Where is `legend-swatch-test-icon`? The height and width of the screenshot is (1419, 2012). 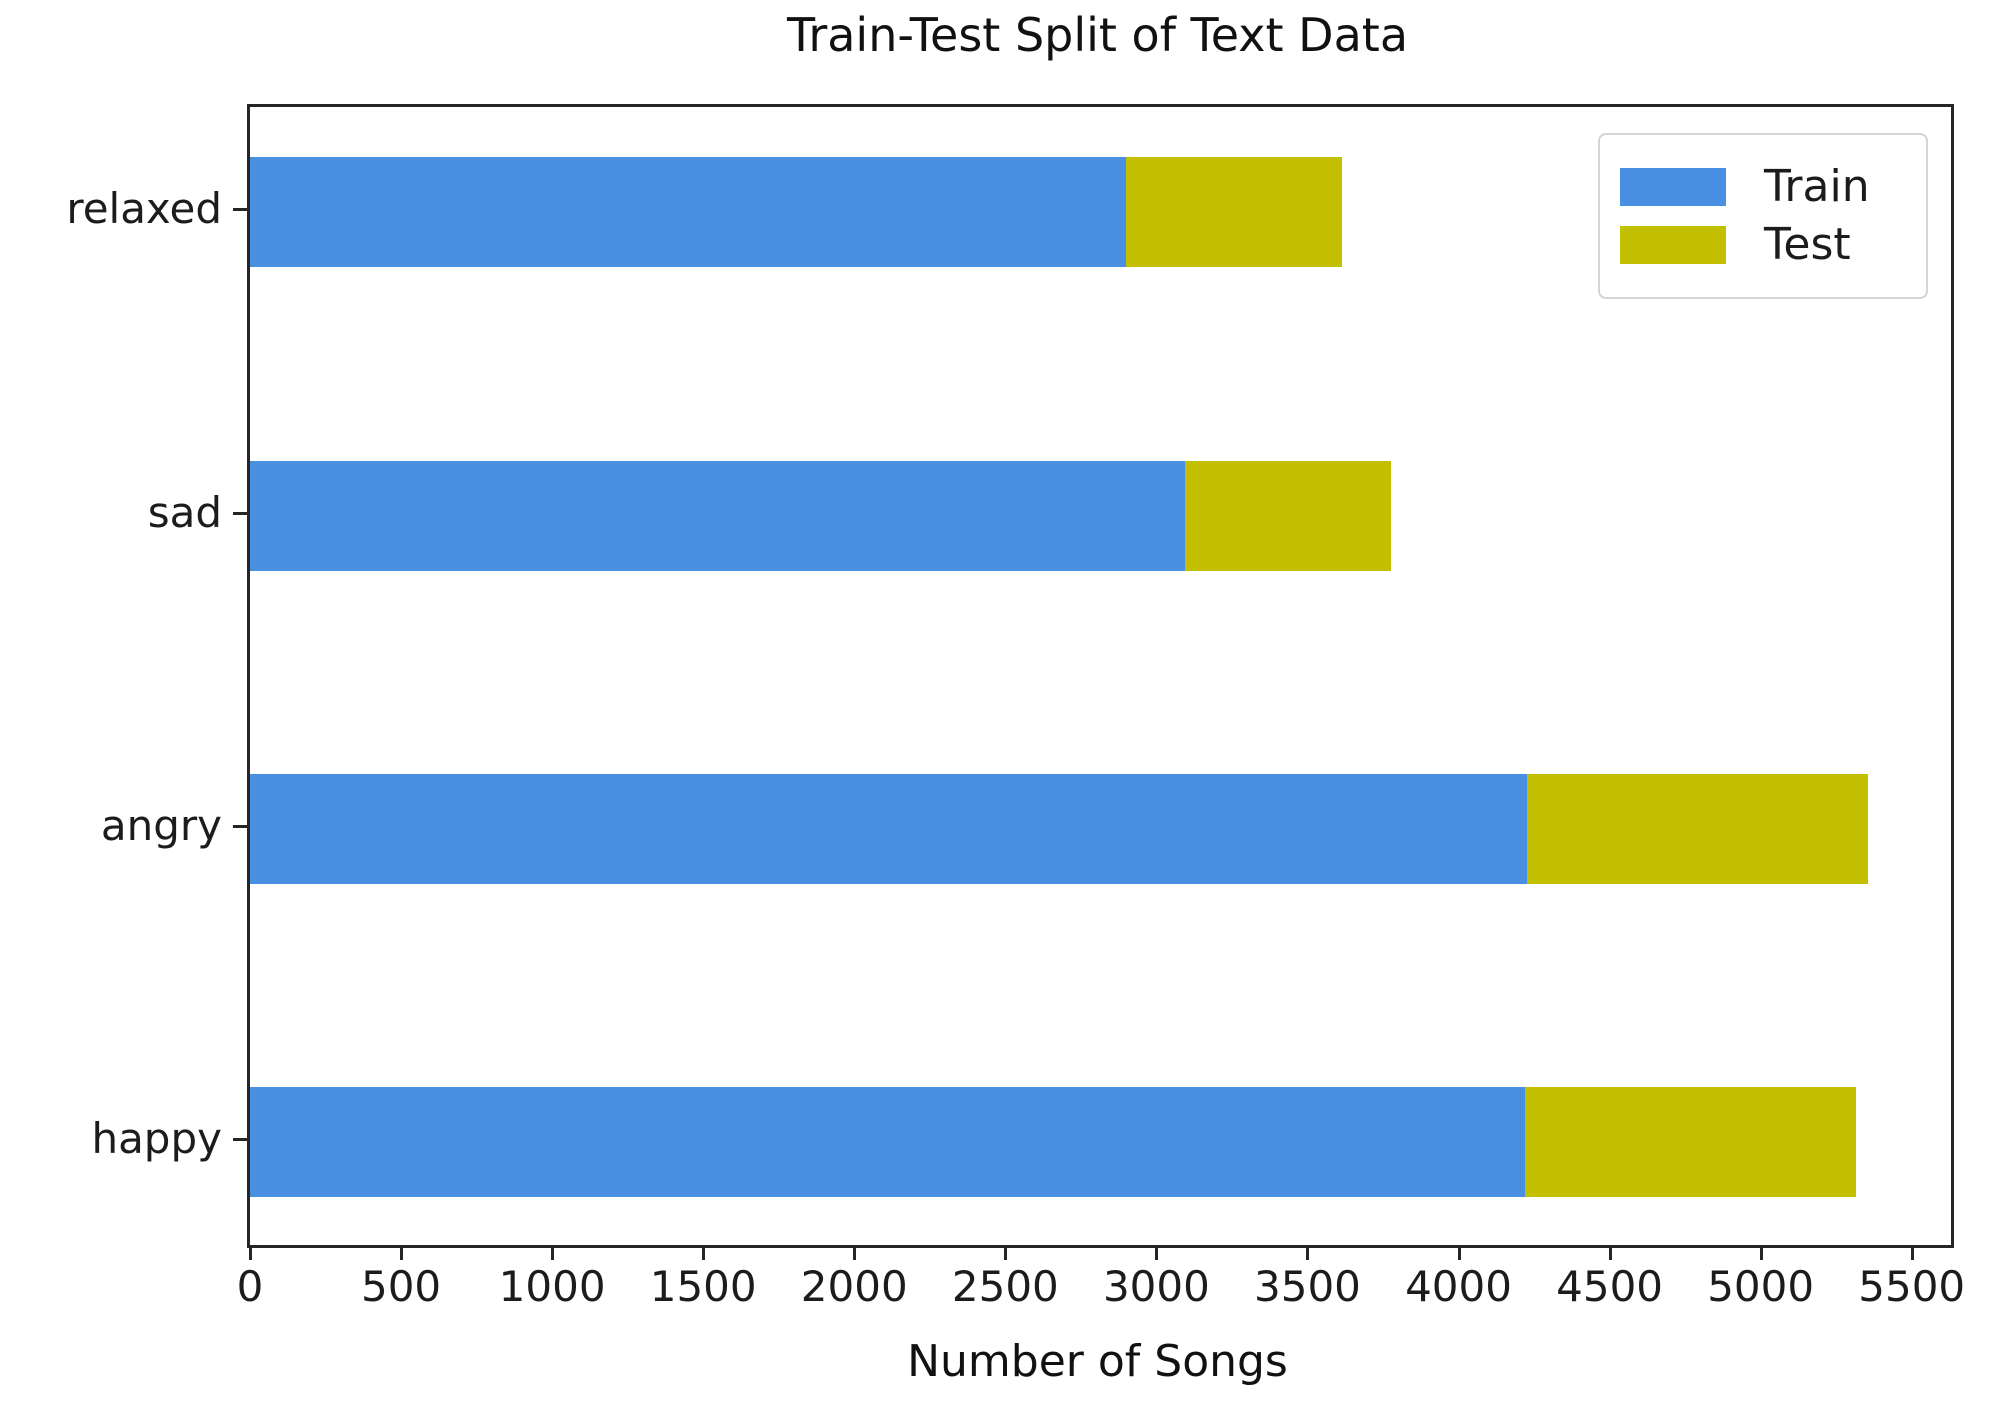
legend-swatch-test-icon is located at coordinates (1673, 245).